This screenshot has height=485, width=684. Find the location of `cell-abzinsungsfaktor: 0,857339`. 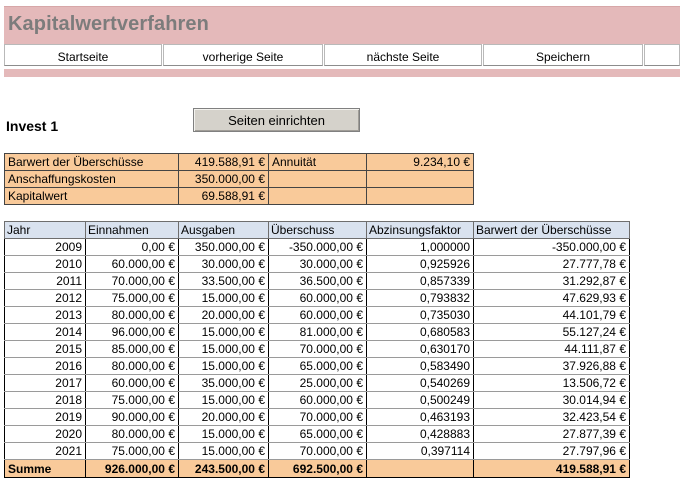

cell-abzinsungsfaktor: 0,857339 is located at coordinates (420, 281).